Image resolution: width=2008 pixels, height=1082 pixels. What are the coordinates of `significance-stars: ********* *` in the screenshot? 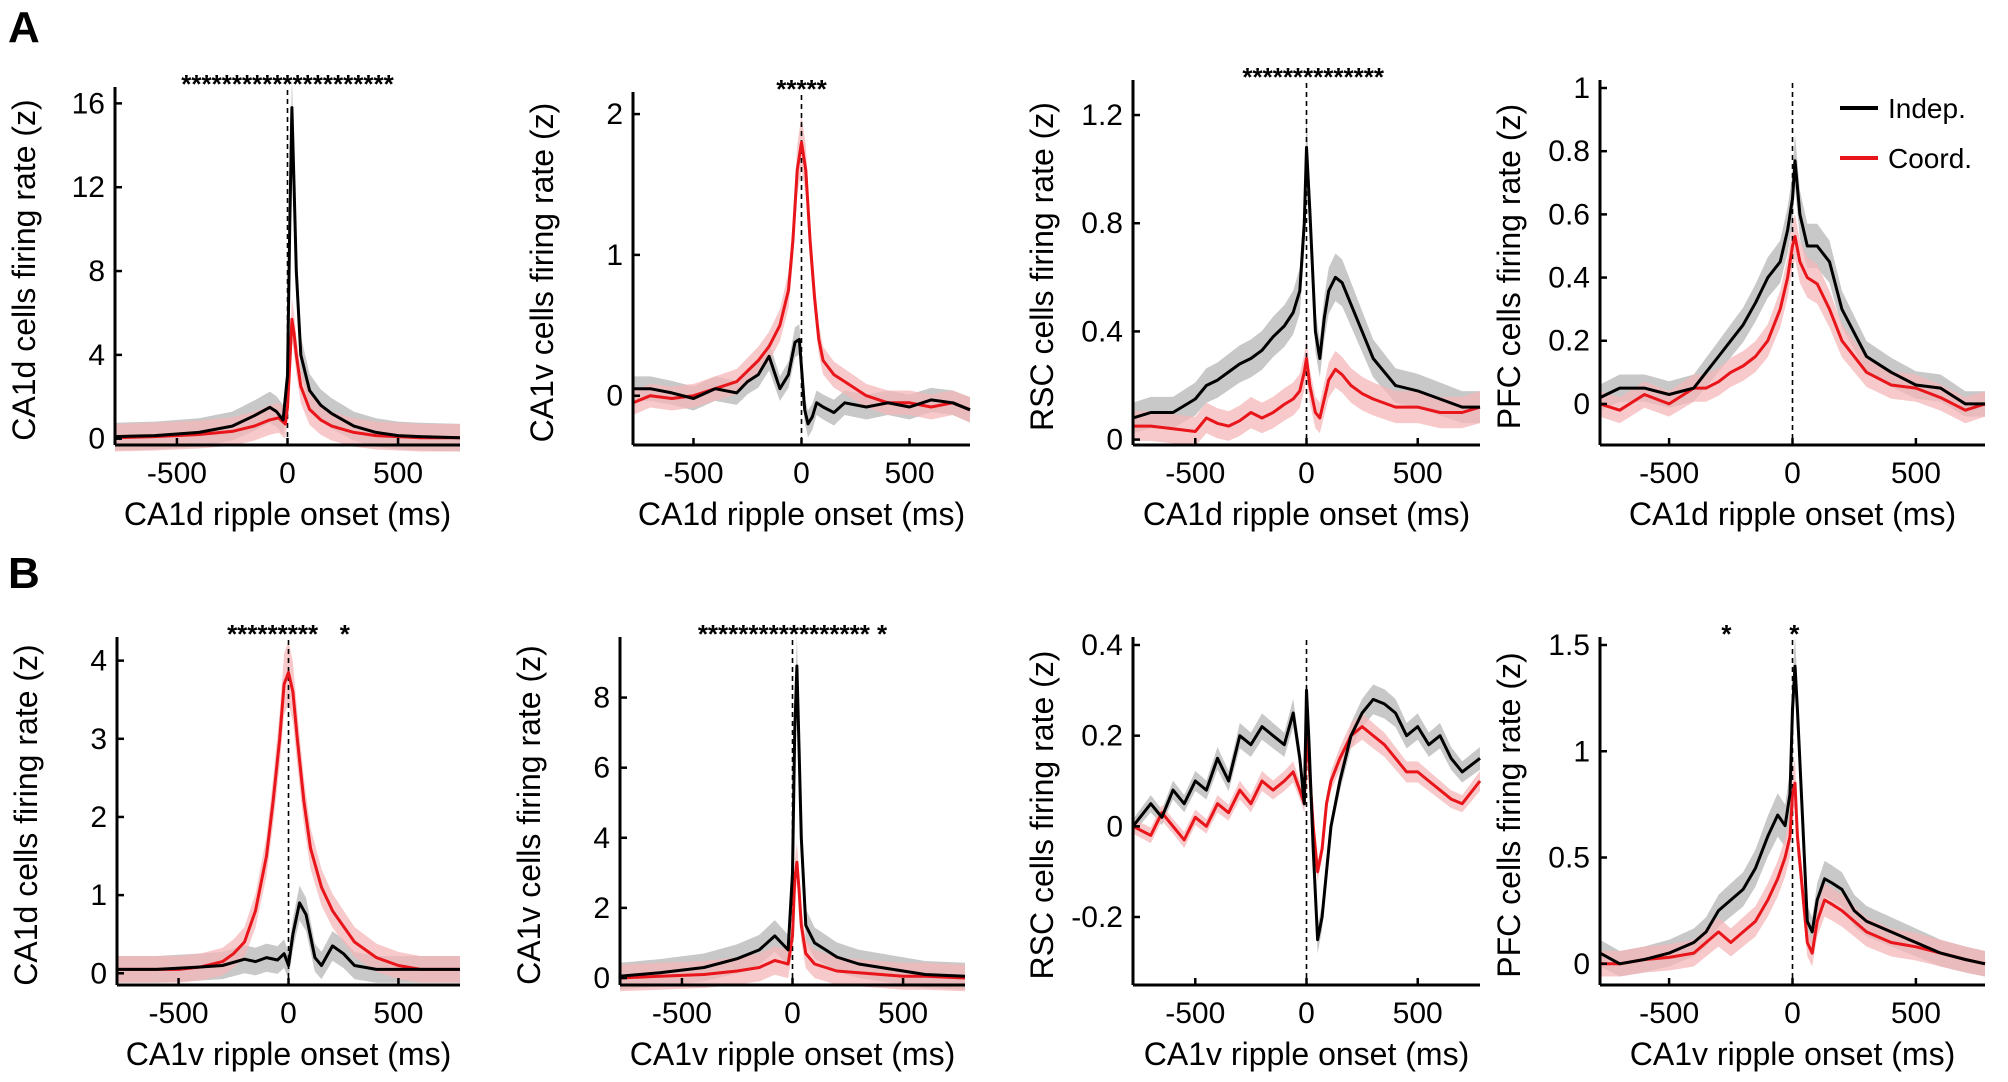 It's located at (289, 634).